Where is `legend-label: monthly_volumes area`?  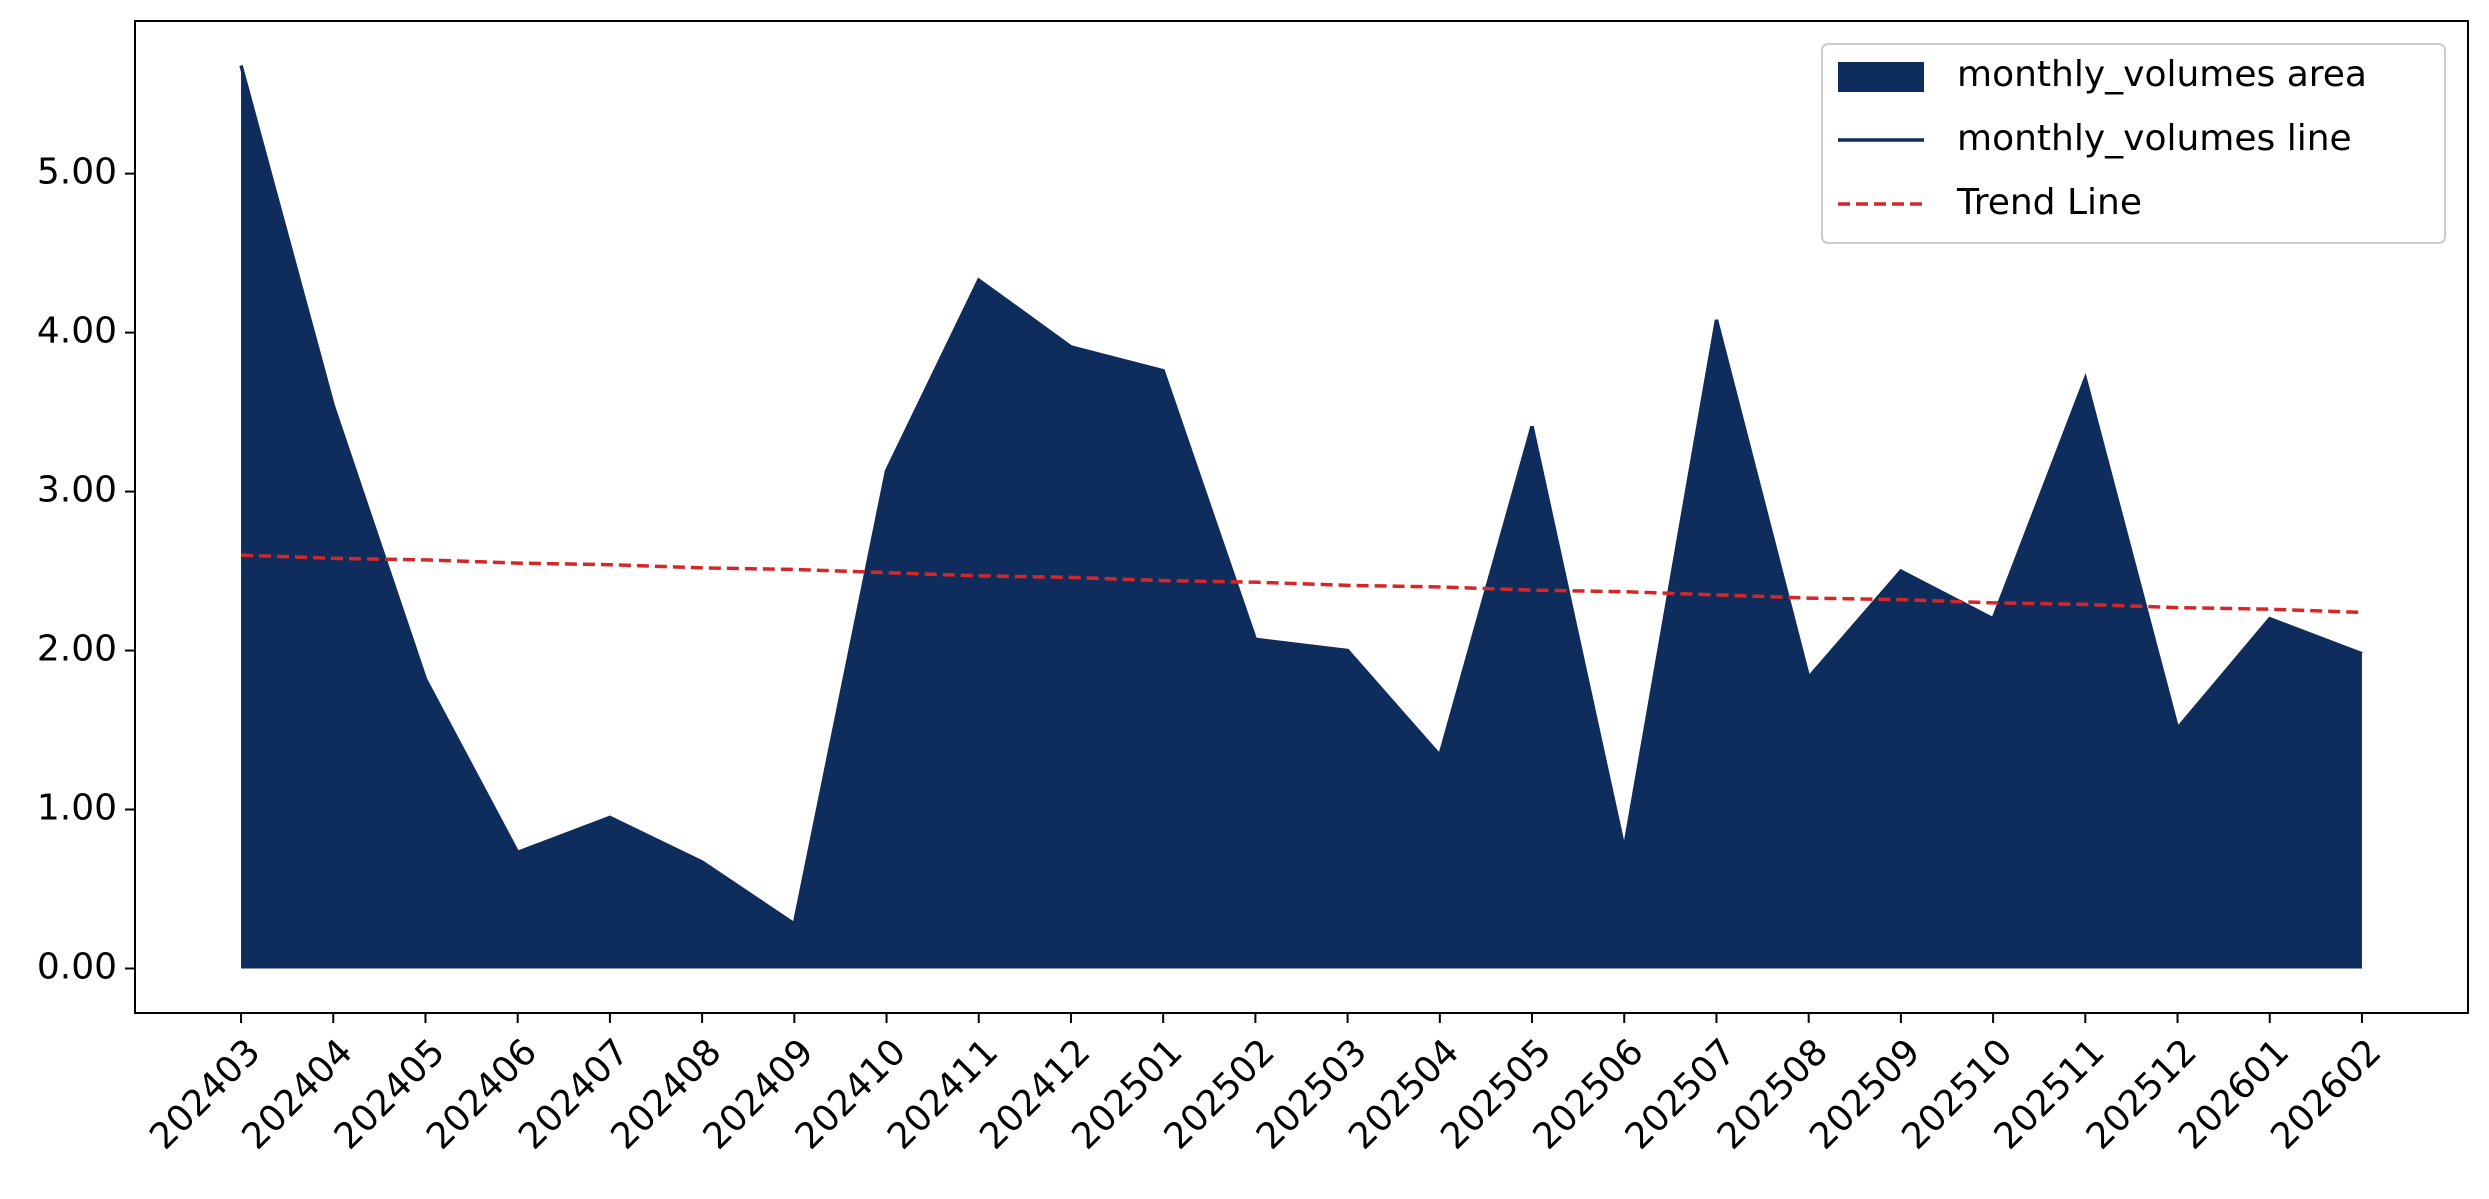 legend-label: monthly_volumes area is located at coordinates (2162, 74).